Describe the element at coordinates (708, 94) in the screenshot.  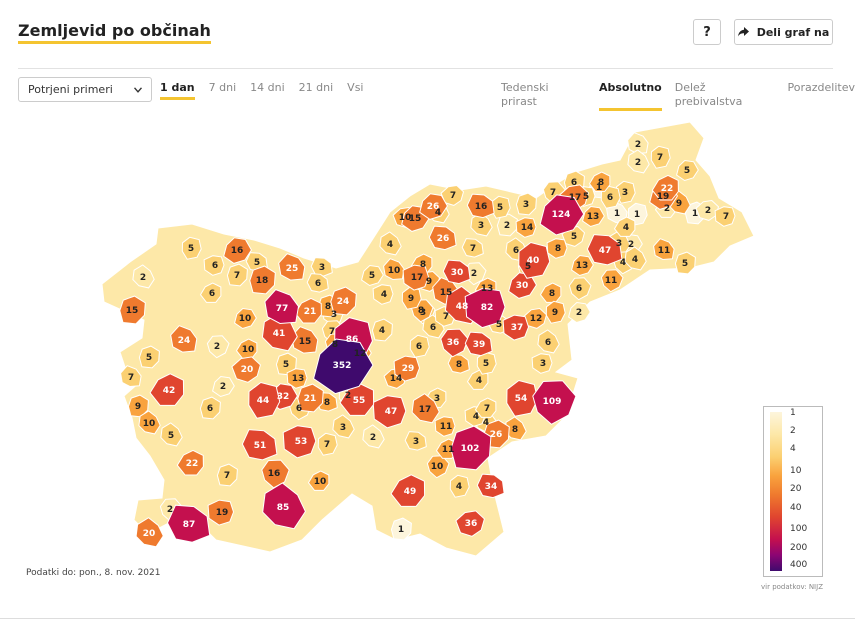
I see `tab-delez-prebivalstva: Delež prebivalstva` at that location.